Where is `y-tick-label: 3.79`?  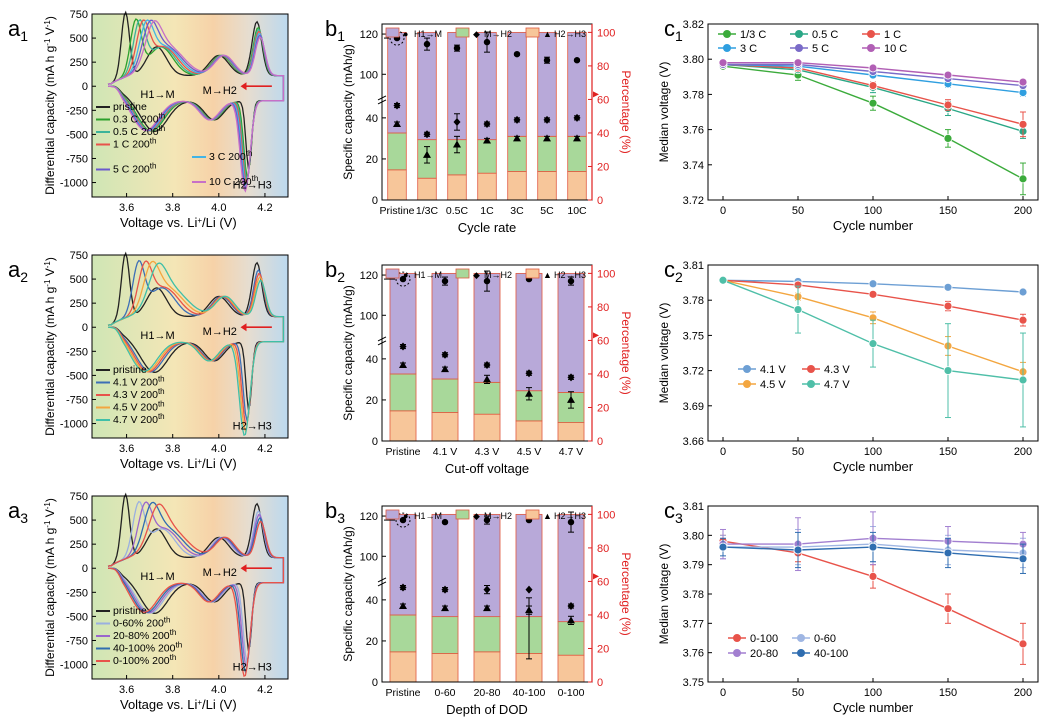
y-tick-label: 3.79 is located at coordinates (693, 566).